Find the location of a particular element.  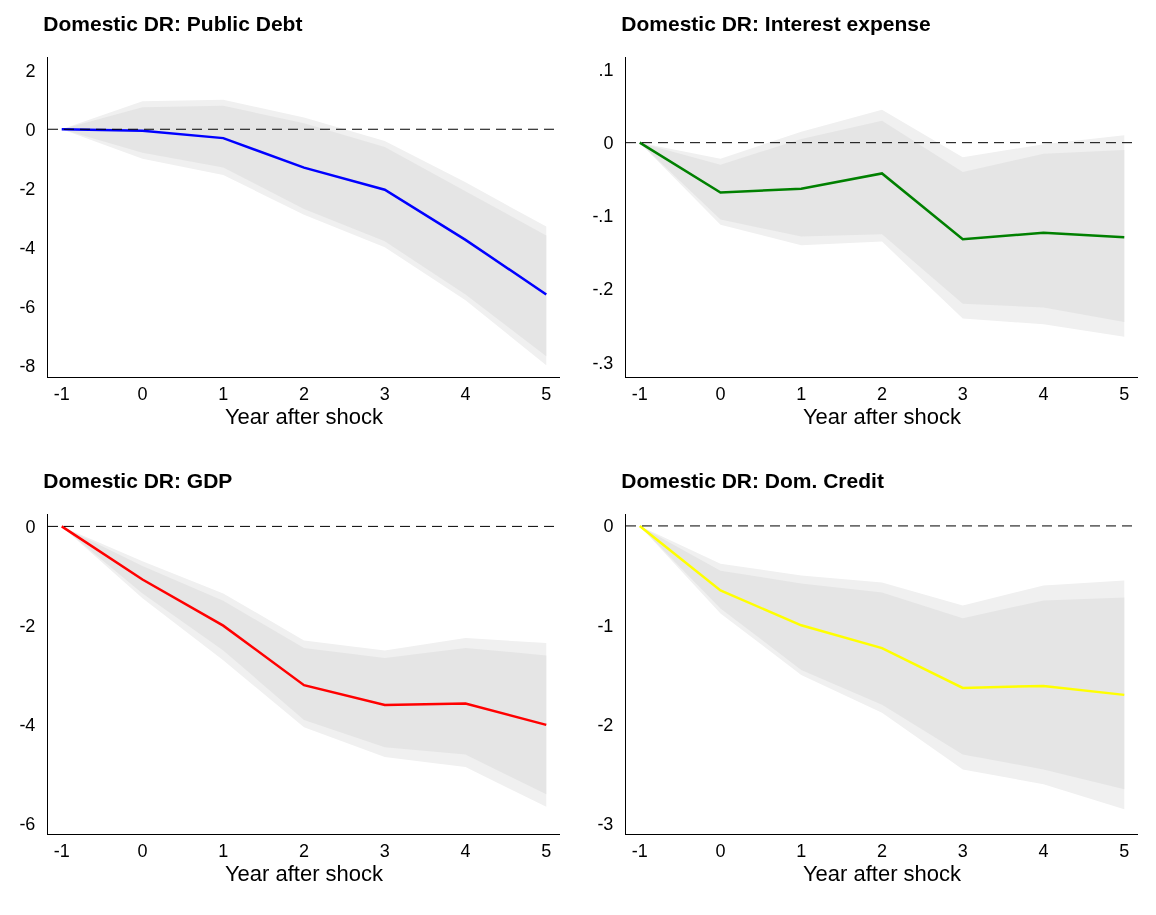

y-tick-label: -8 is located at coordinates (27, 365).